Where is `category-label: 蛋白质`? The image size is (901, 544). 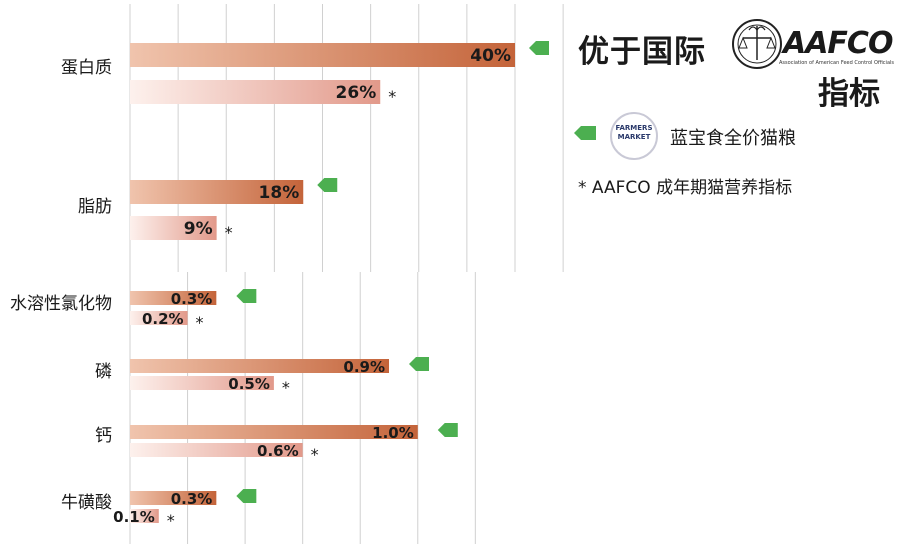 category-label: 蛋白质 is located at coordinates (86, 68).